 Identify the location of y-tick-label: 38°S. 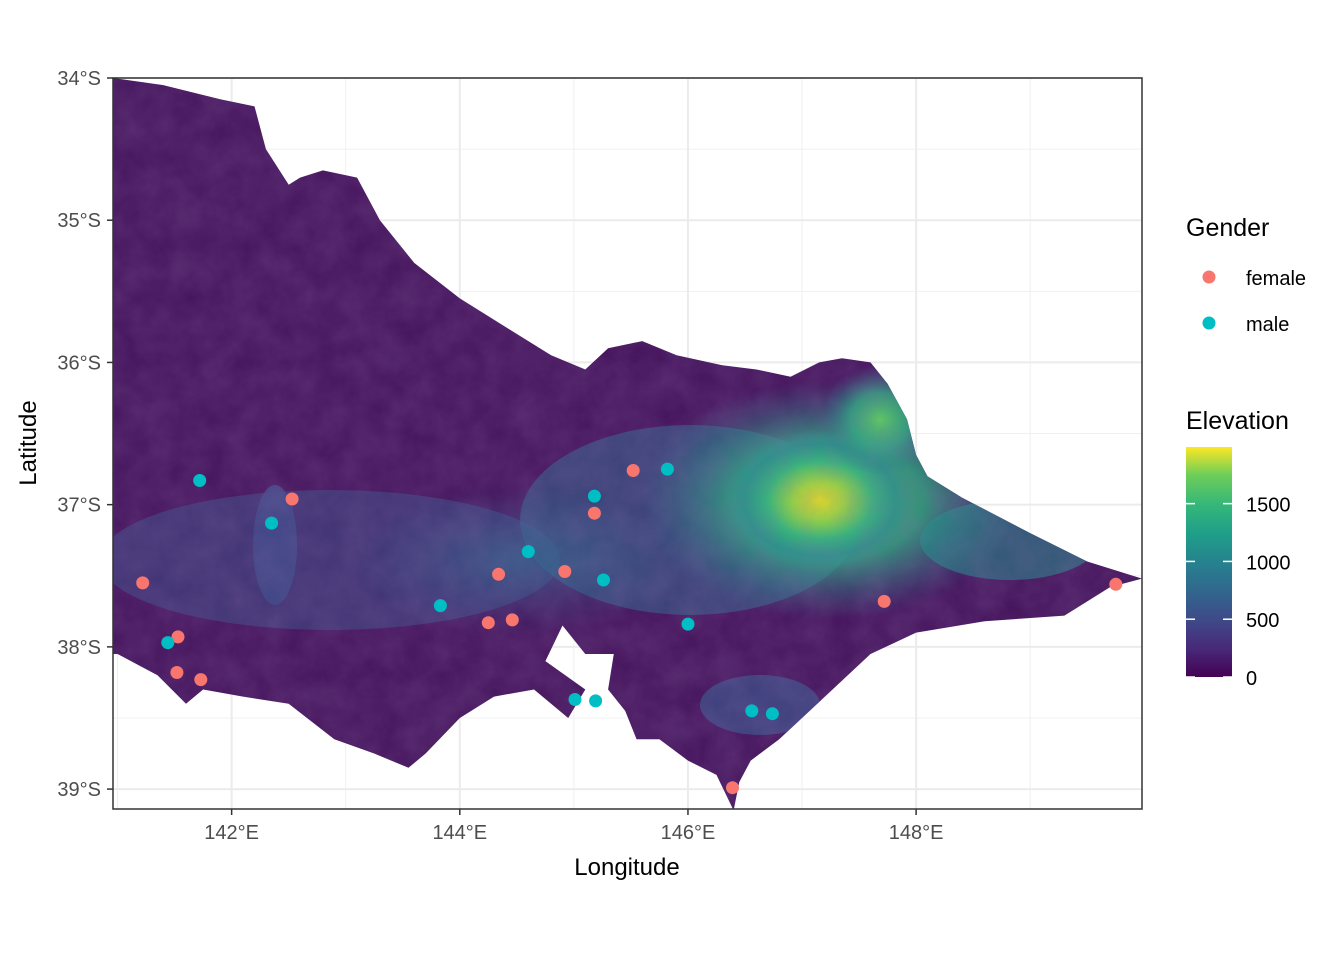
(79, 648).